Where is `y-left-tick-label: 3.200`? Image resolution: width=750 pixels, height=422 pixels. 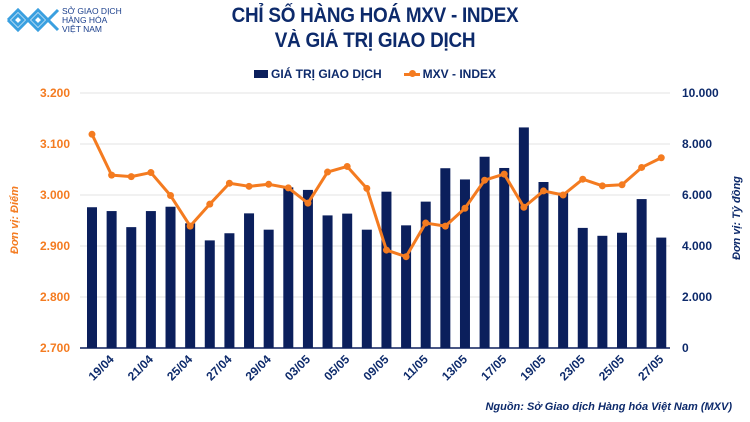 y-left-tick-label: 3.200 is located at coordinates (55, 93).